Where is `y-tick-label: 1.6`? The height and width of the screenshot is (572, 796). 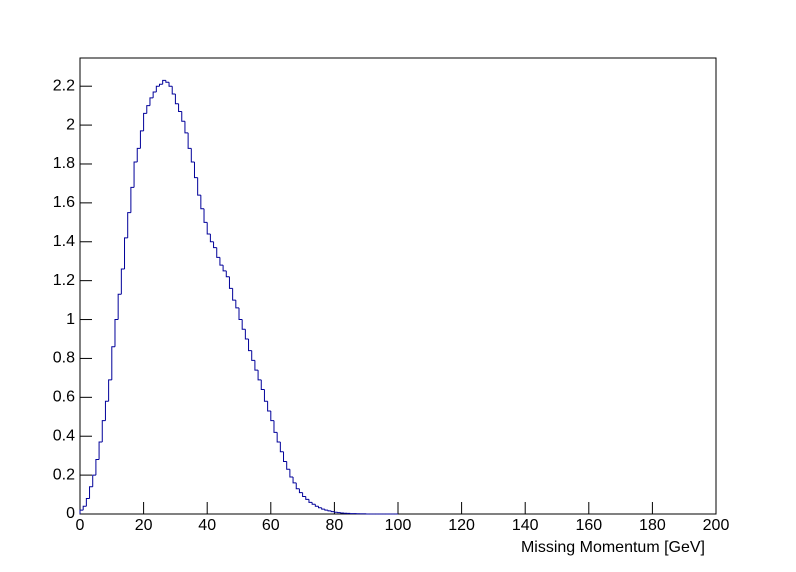 y-tick-label: 1.6 is located at coordinates (64, 202).